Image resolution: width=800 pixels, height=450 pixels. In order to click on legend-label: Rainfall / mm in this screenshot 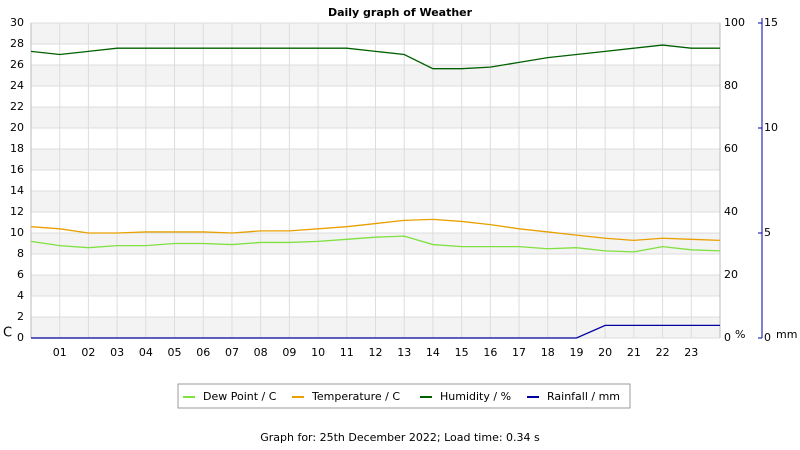, I will do `click(583, 396)`.